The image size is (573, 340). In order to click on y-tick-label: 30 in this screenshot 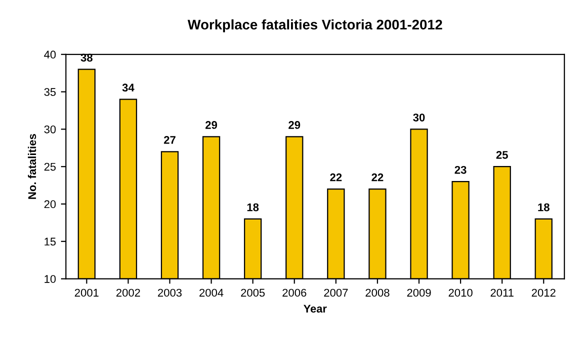, I will do `click(50, 129)`.